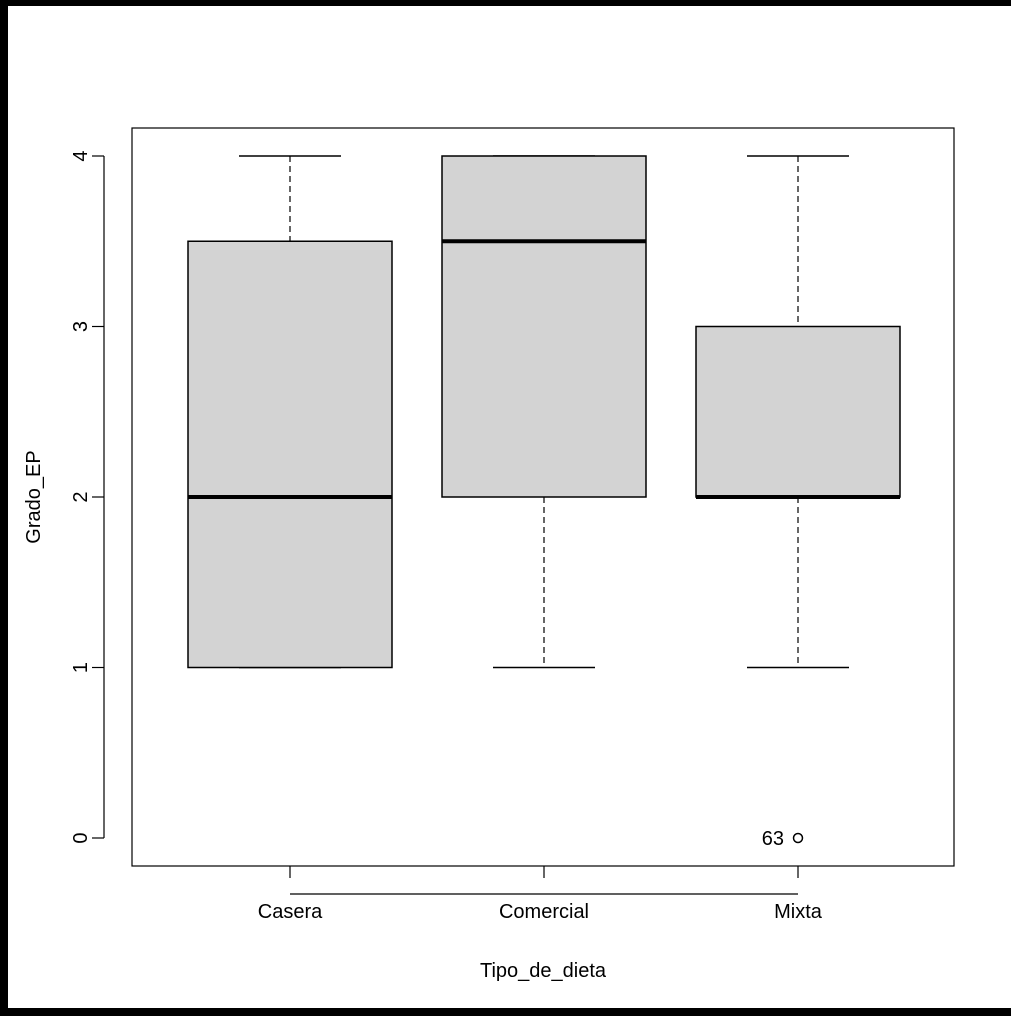 The image size is (1011, 1016). I want to click on box-group-casera, so click(290, 412).